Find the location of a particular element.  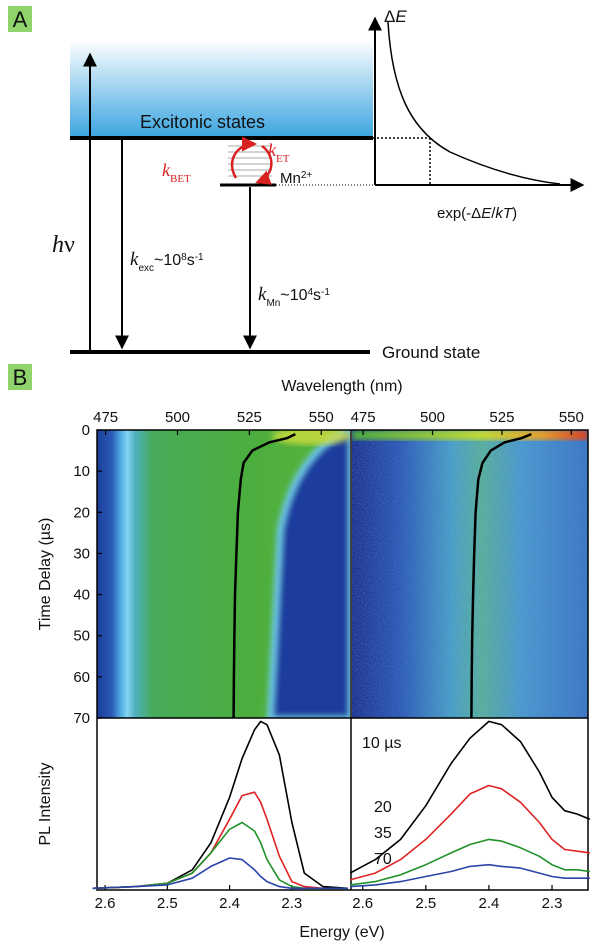

k-mn-label: kMn~104s-1 is located at coordinates (294, 296).